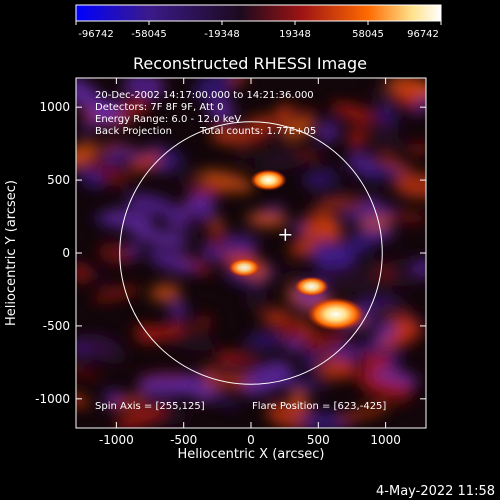  I want to click on y-tick-label: 1000, so click(54, 107).